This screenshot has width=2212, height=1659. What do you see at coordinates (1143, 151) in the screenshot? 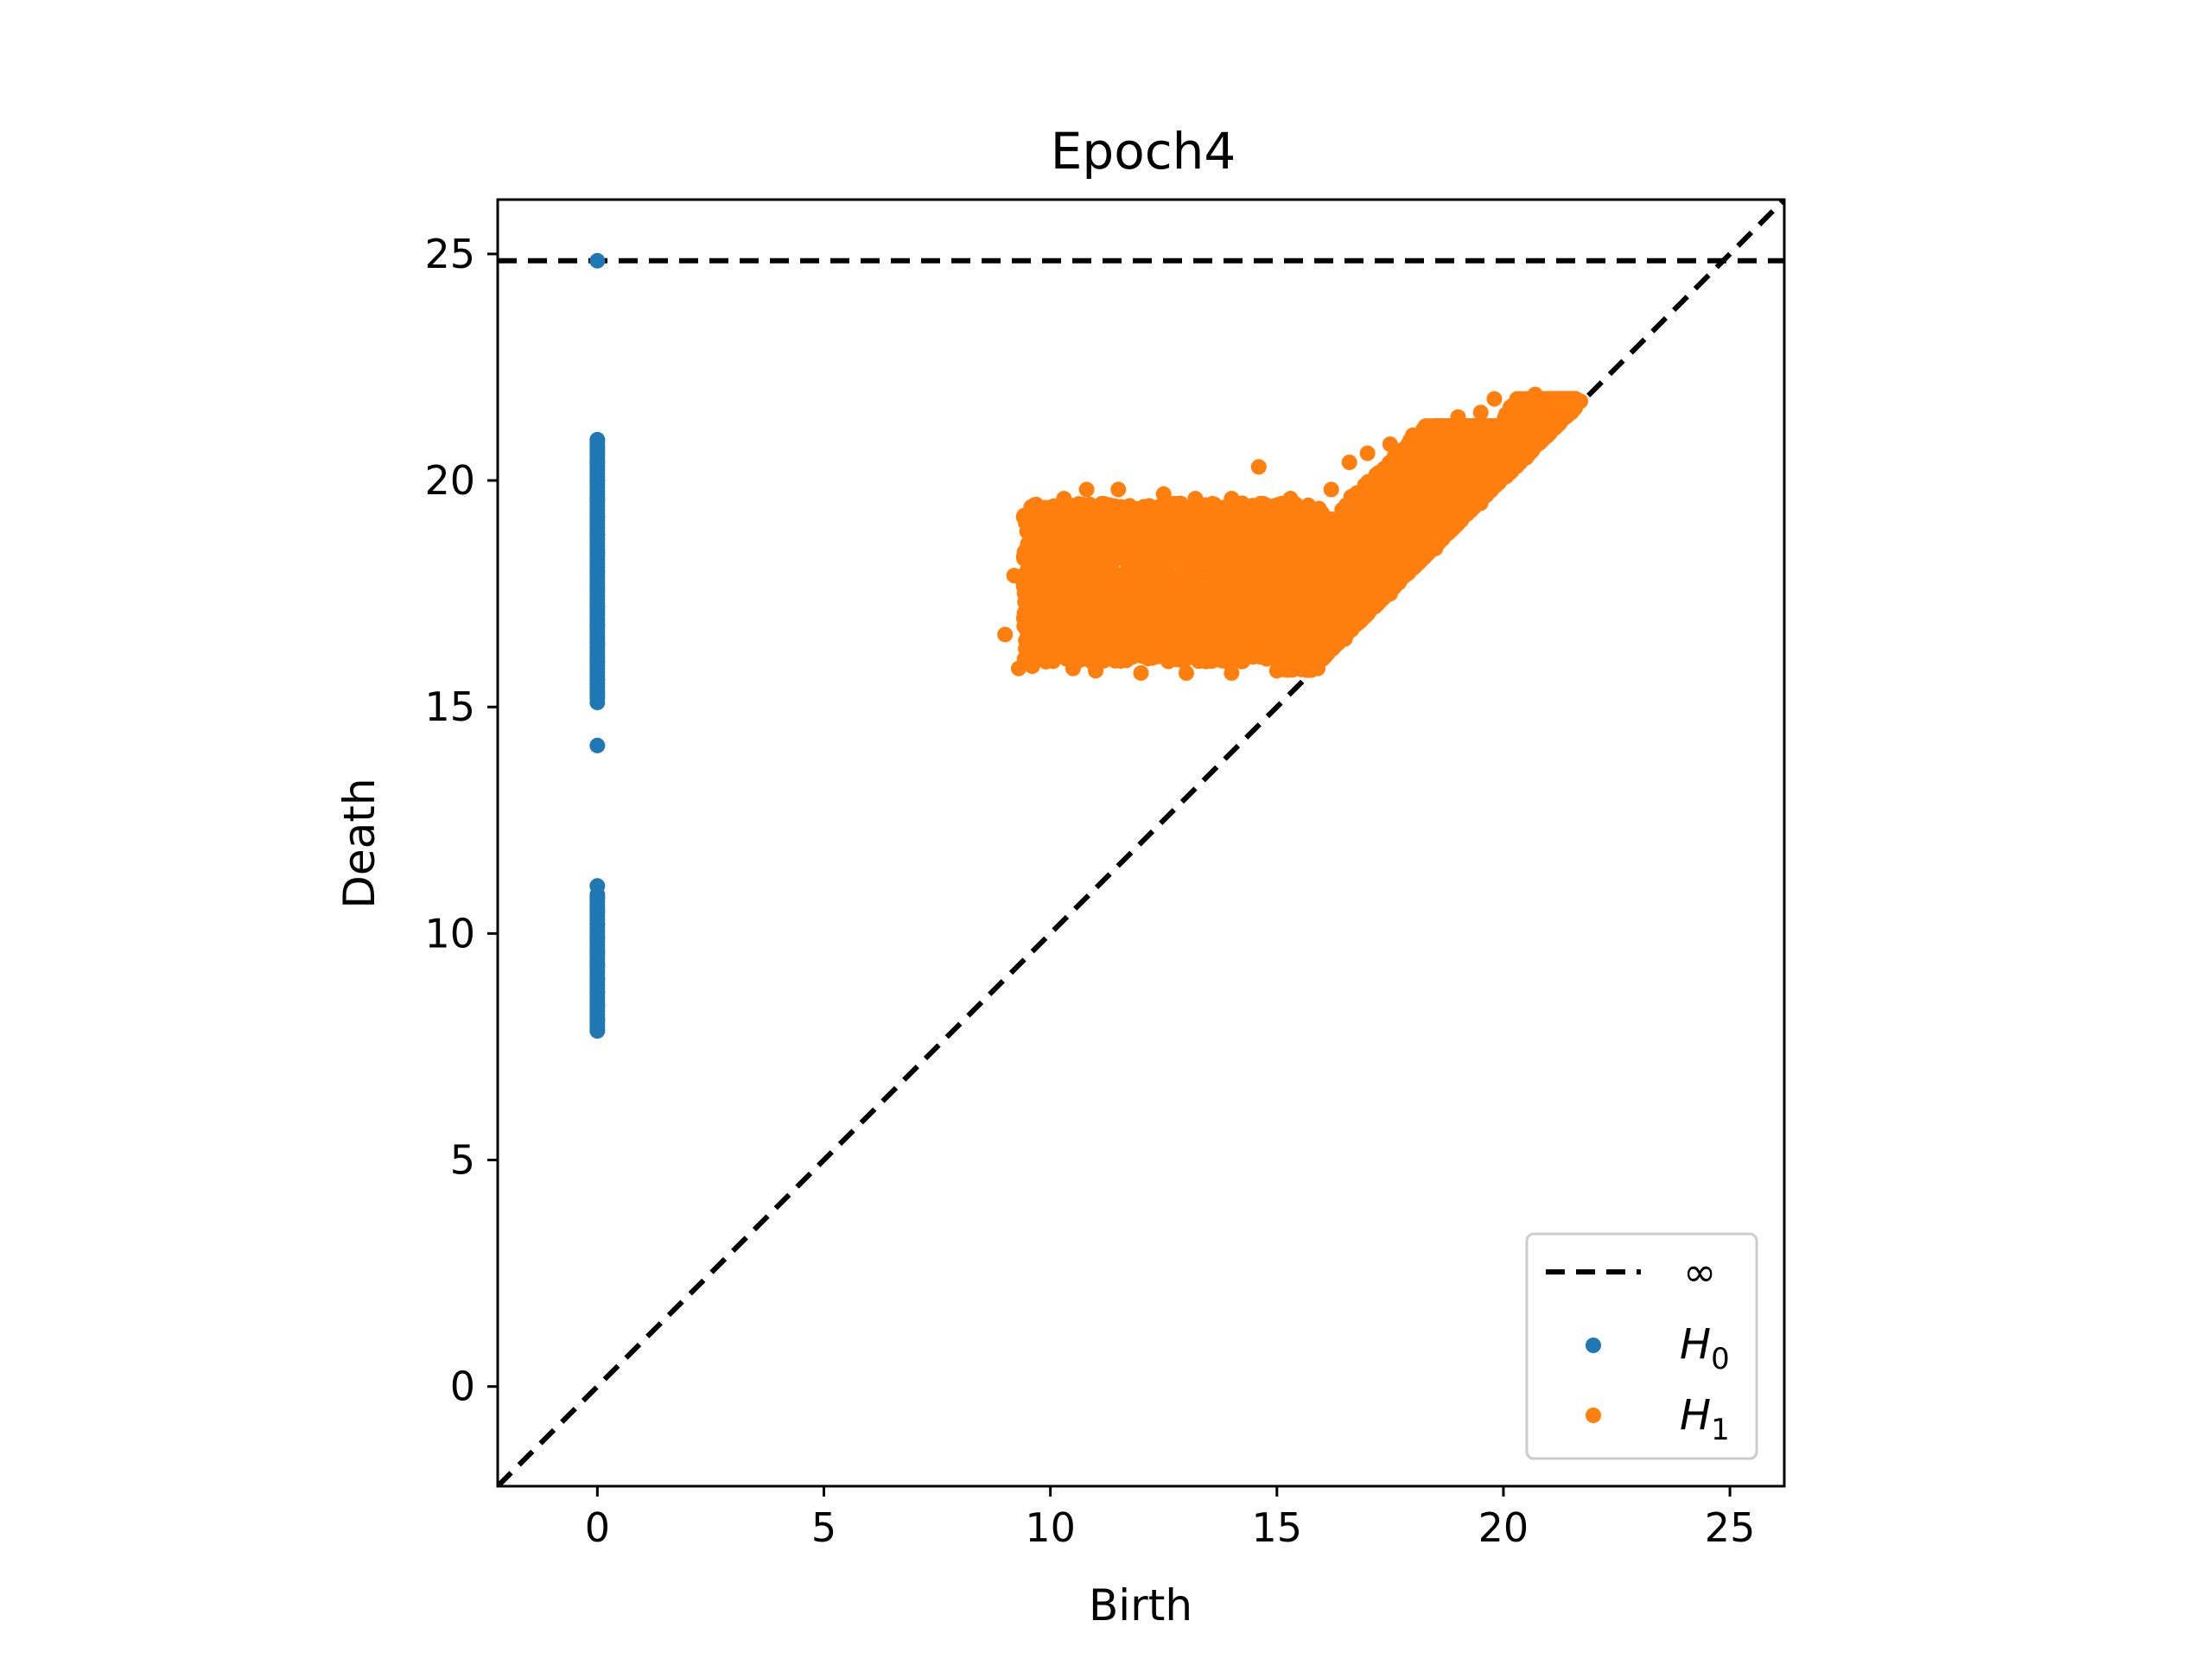
I see `chart-title: Epoch4` at bounding box center [1143, 151].